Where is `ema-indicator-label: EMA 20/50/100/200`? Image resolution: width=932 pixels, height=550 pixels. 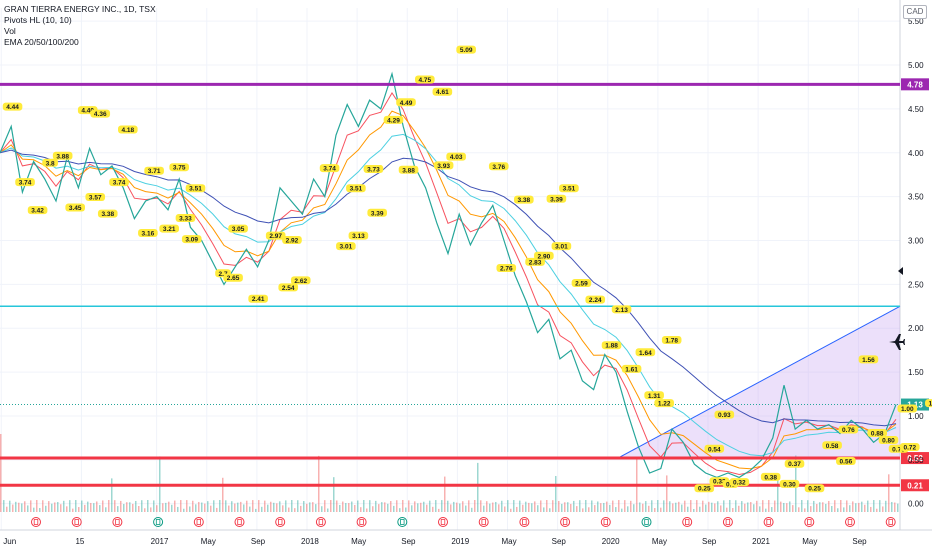 ema-indicator-label: EMA 20/50/100/200 is located at coordinates (41, 42).